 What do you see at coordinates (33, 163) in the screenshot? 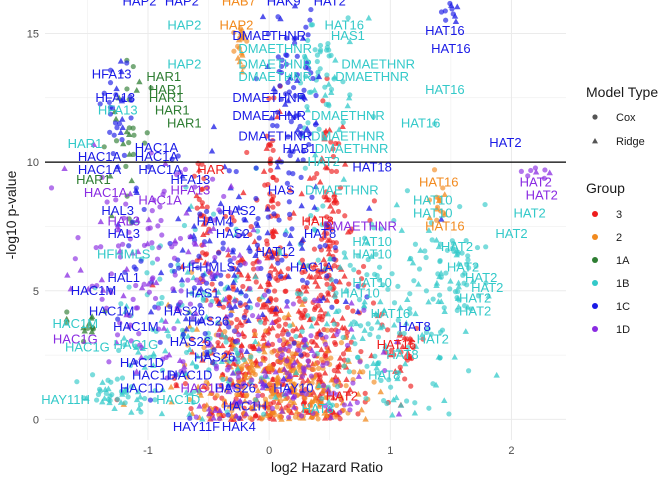
I see `y-tick-label: 10` at bounding box center [33, 163].